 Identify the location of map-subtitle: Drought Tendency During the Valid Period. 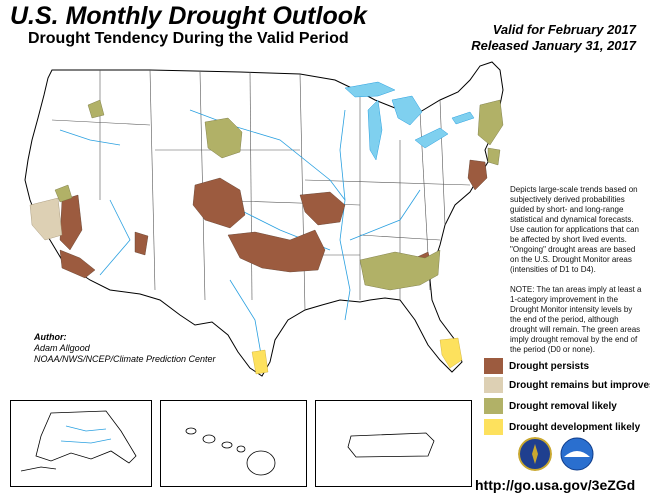
(188, 38).